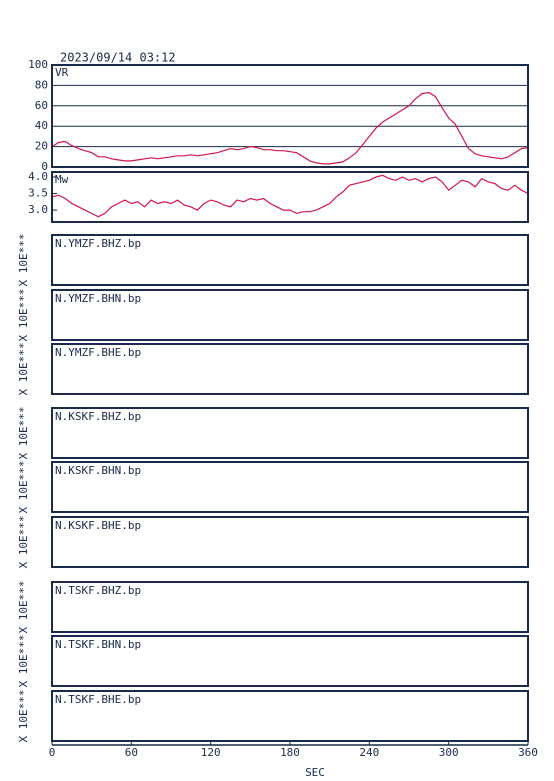 The height and width of the screenshot is (781, 554). Describe the element at coordinates (52, 752) in the screenshot. I see `x-tick-label: 0` at that location.